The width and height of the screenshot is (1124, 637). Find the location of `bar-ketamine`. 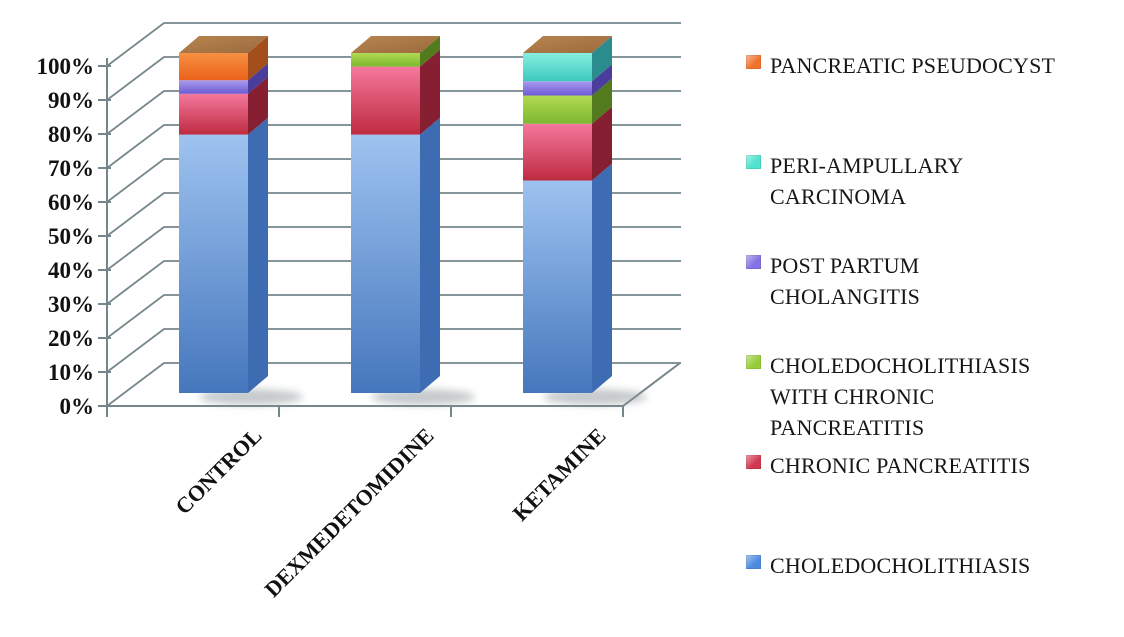

bar-ketamine is located at coordinates (567, 214).